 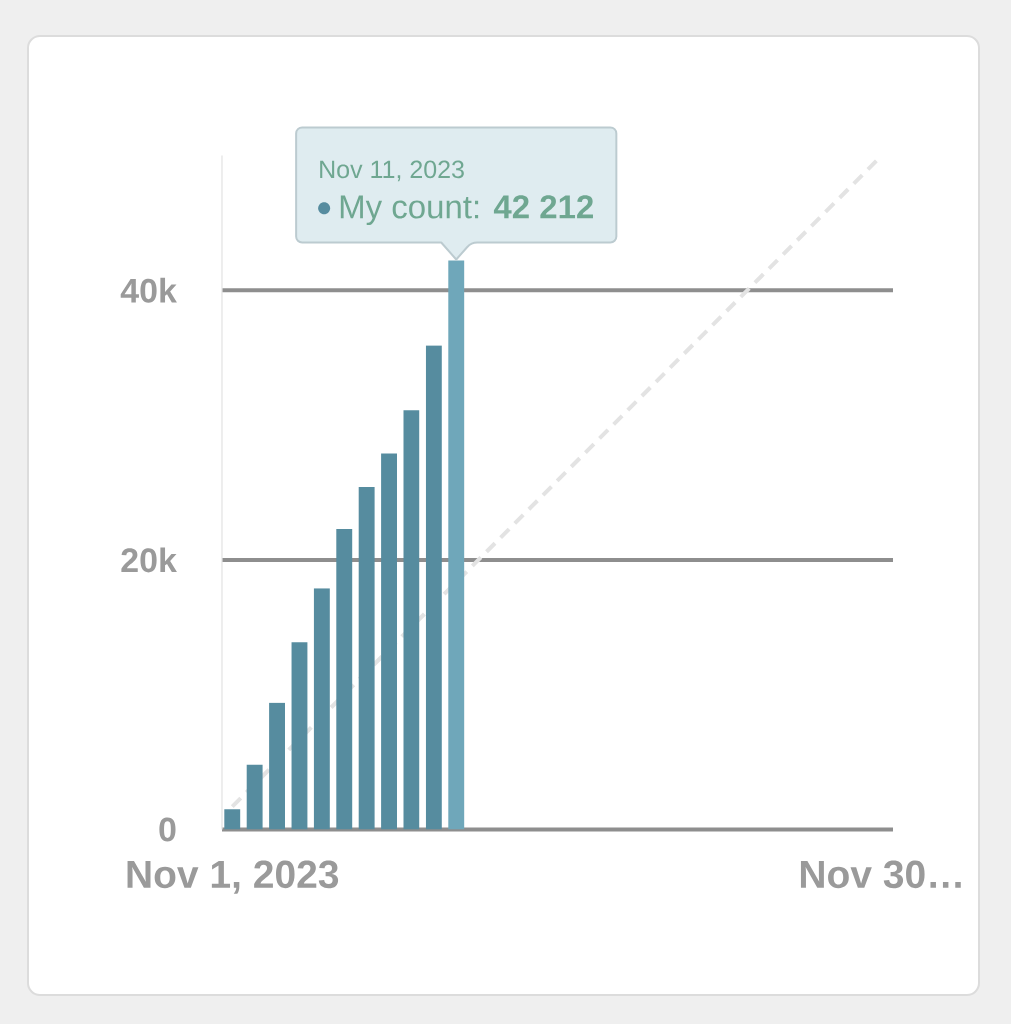 I want to click on annotation: Nov 11, 2023, so click(x=392, y=171).